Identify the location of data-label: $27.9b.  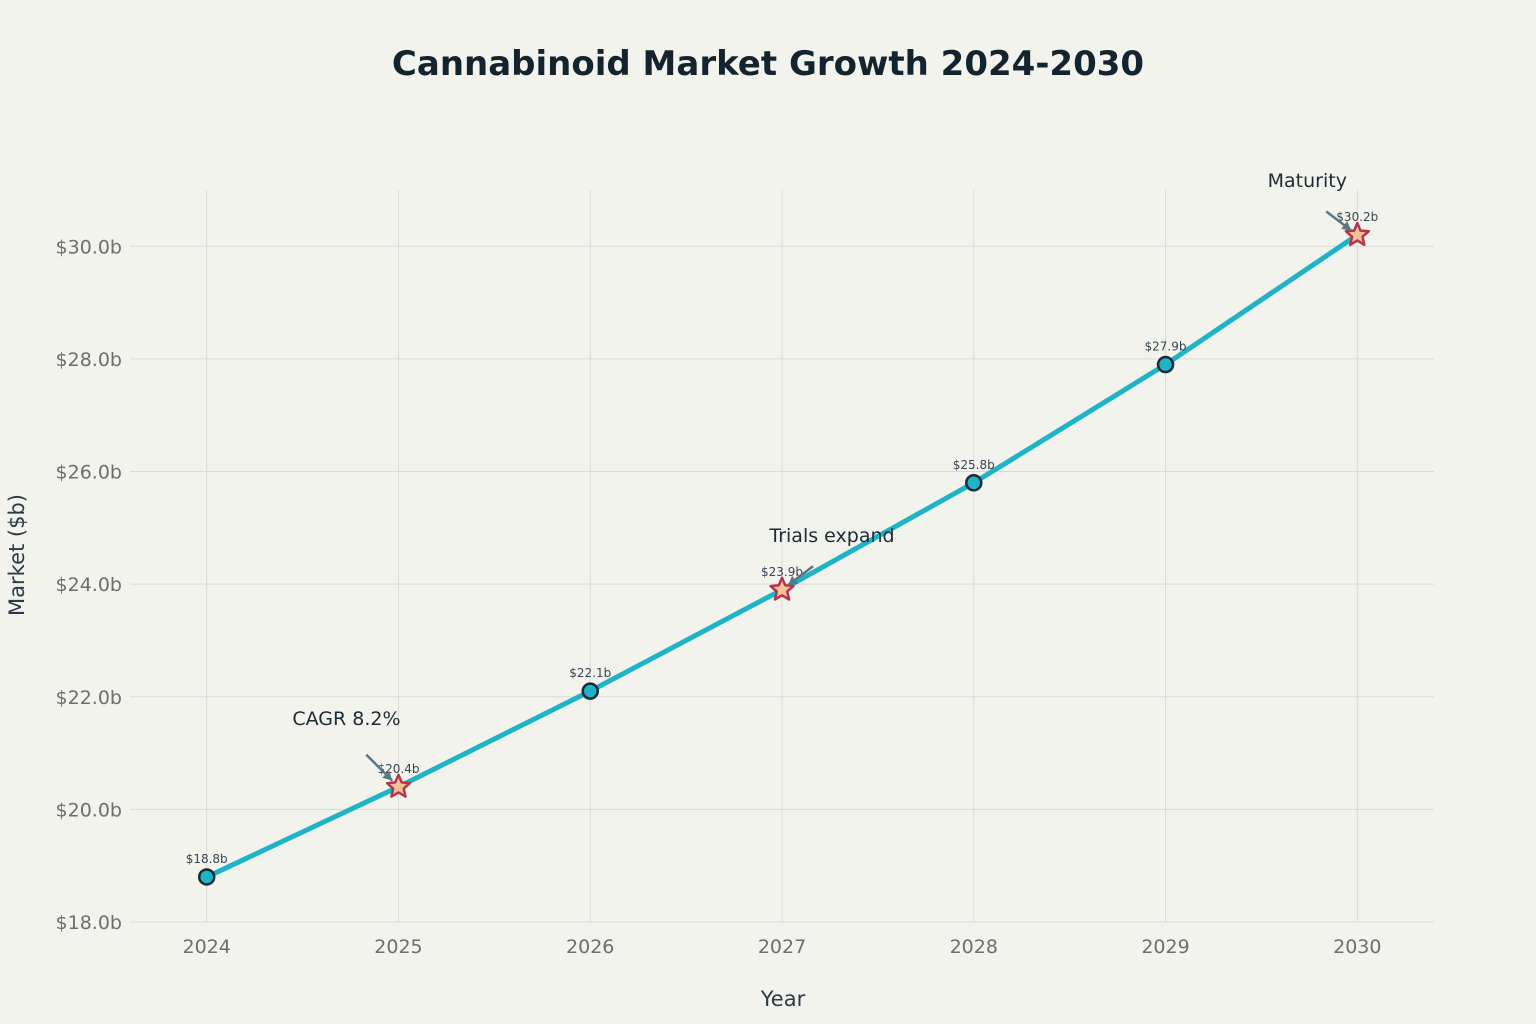
(1166, 347).